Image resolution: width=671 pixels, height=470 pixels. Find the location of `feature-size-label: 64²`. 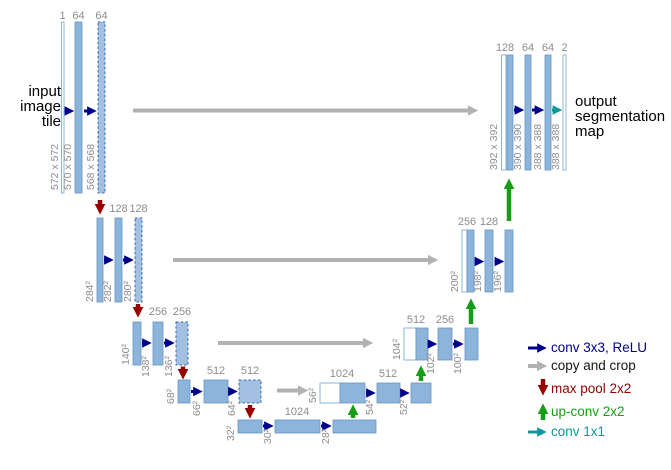

feature-size-label: 64² is located at coordinates (232, 408).